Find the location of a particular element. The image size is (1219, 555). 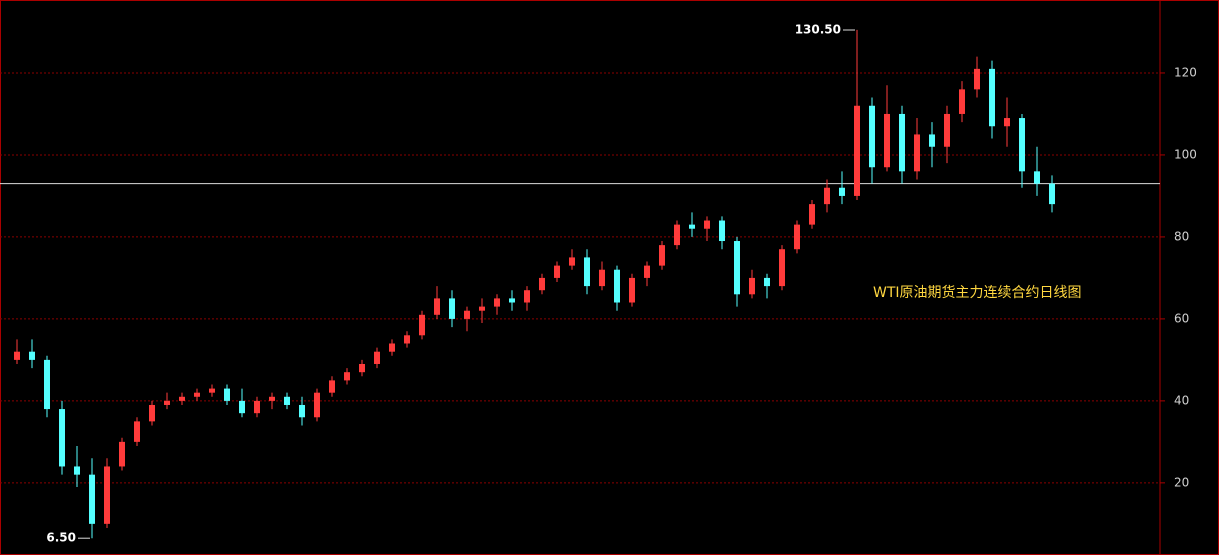

y-tick-label: 20 is located at coordinates (1181, 482).